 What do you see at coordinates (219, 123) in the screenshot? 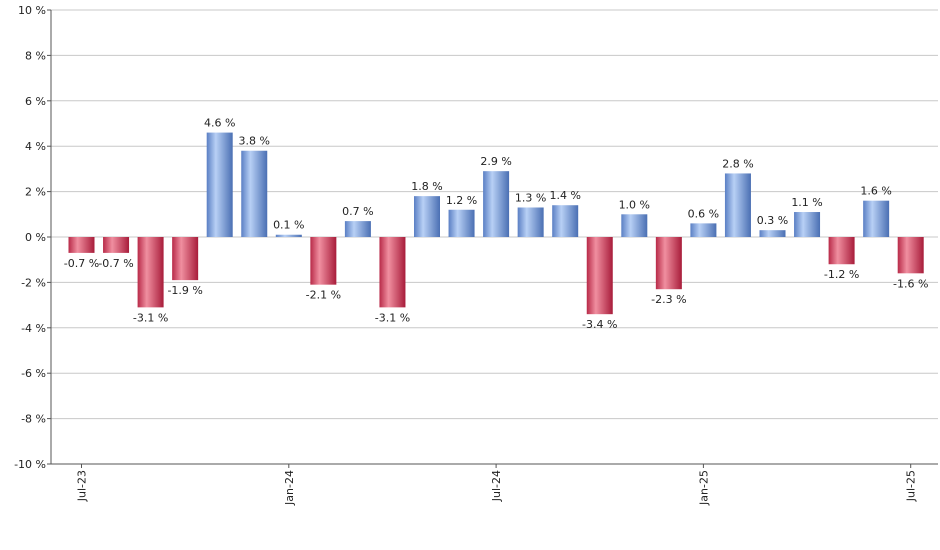
I see `data-label: 4.6 %` at bounding box center [219, 123].